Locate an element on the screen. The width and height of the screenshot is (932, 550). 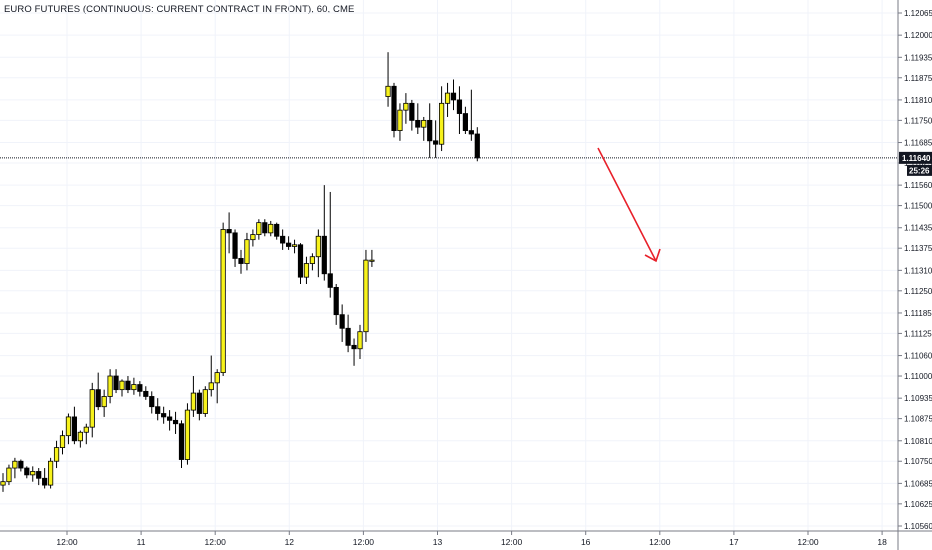
y-tick-label: 1.11560 is located at coordinates (918, 185).